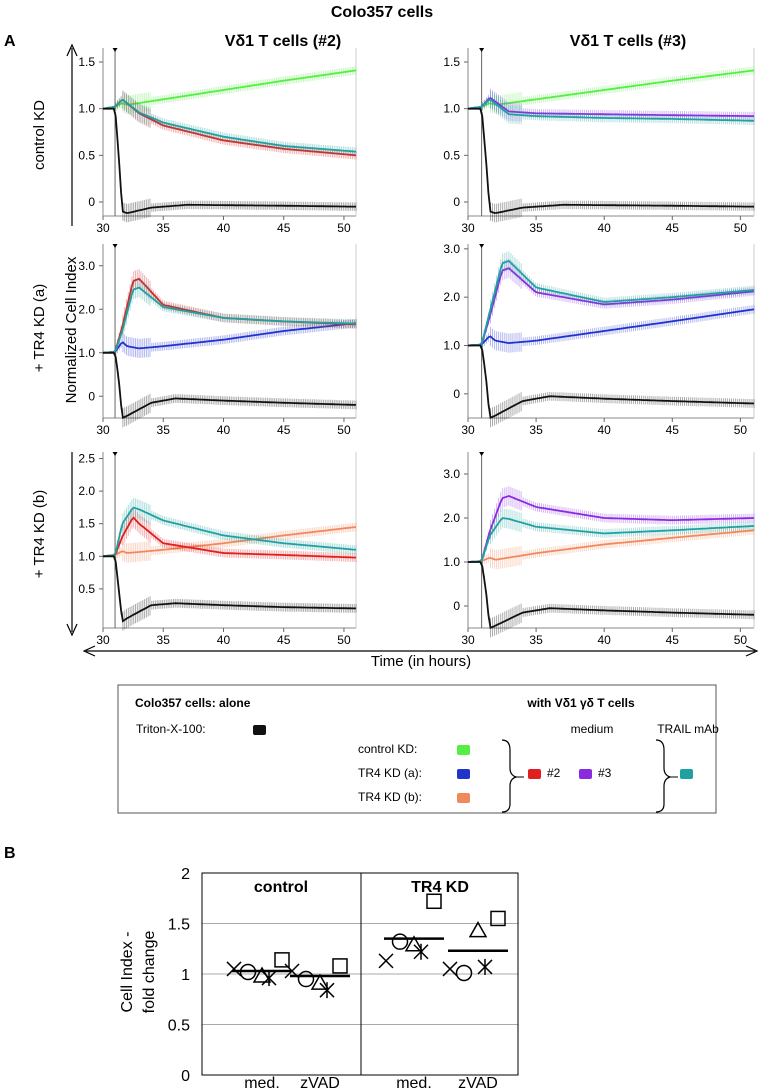 The image size is (765, 1090). Describe the element at coordinates (10, 41) in the screenshot. I see `panel-a-letter: A` at that location.